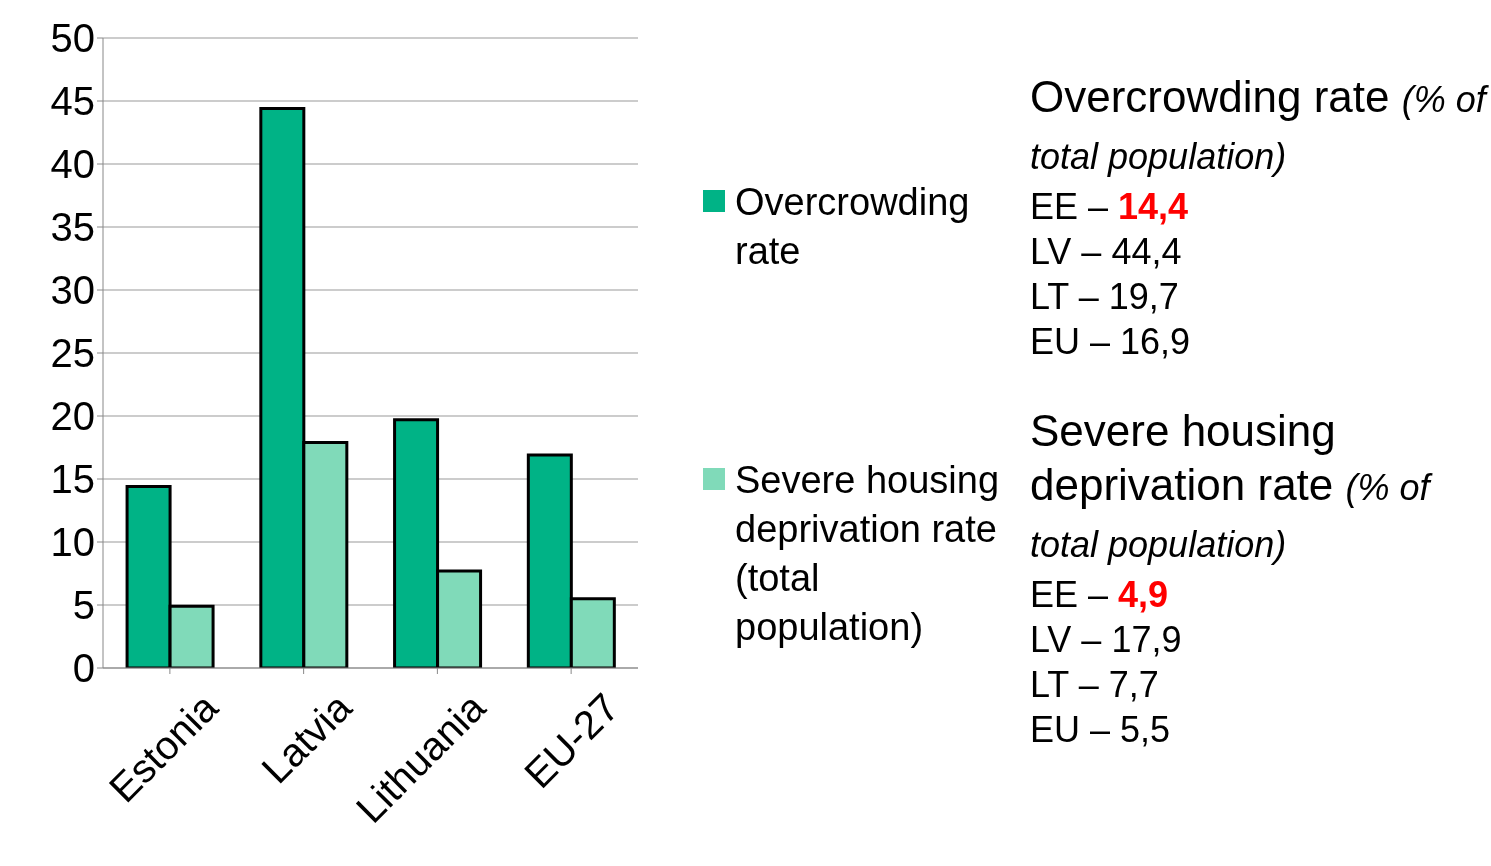 The image size is (1491, 866). Describe the element at coordinates (1106, 252) in the screenshot. I see `text: LV – 44,4` at that location.